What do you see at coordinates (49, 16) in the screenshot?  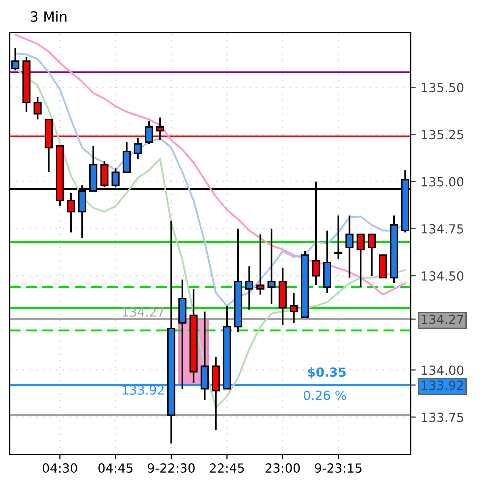 I see `chart-title: 3 Min` at bounding box center [49, 16].